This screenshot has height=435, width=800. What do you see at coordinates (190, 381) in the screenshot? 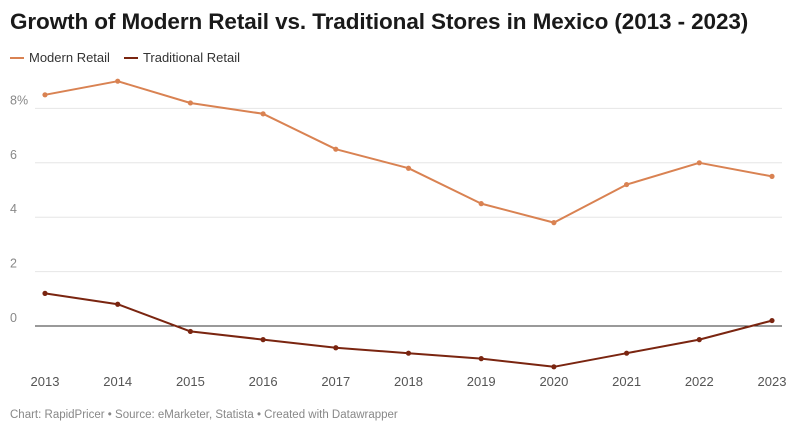
I see `x-tick-label: 2015` at bounding box center [190, 381].